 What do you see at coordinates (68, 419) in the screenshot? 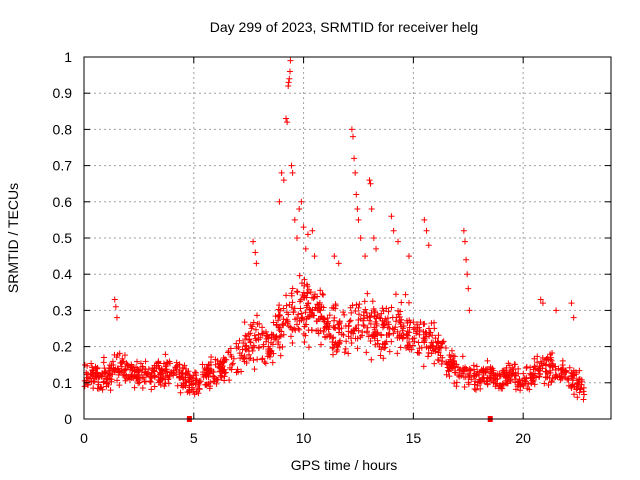
I see `y-tick-label: 0` at bounding box center [68, 419].